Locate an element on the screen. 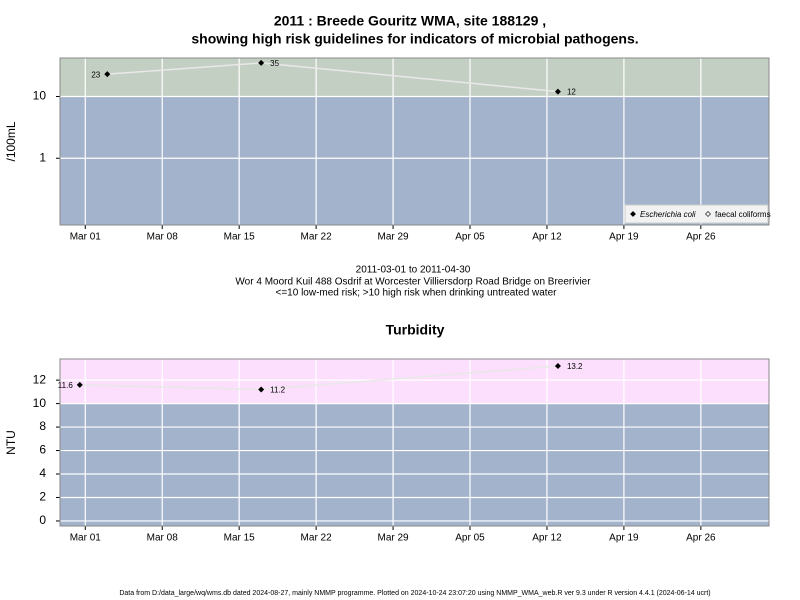 This screenshot has height=600, width=800. legend-box is located at coordinates (696, 214).